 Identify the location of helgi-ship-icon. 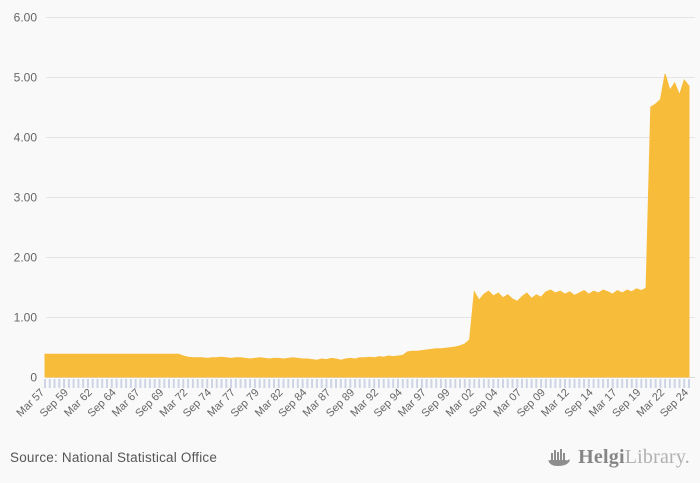
(560, 457).